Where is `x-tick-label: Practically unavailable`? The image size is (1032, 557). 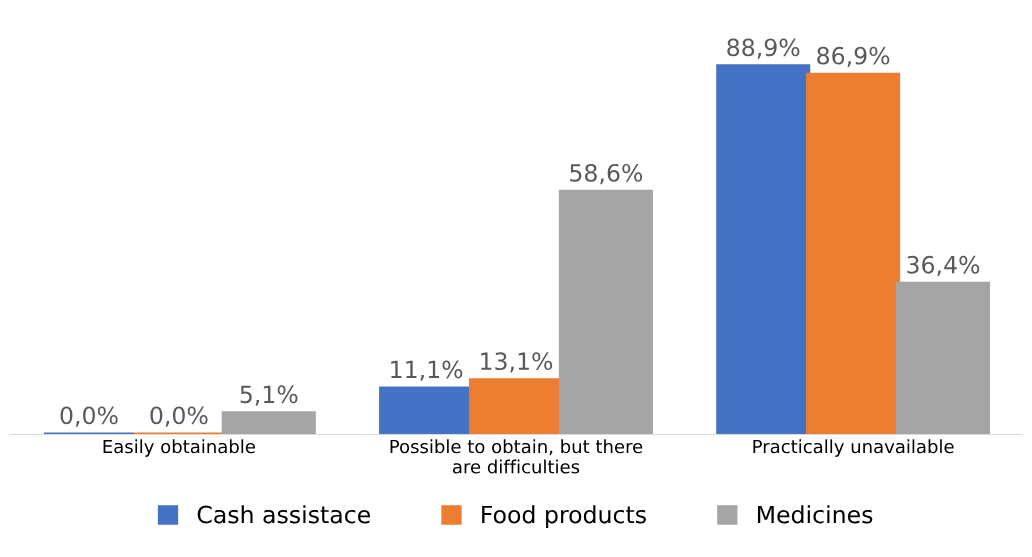
x-tick-label: Practically unavailable is located at coordinates (853, 448).